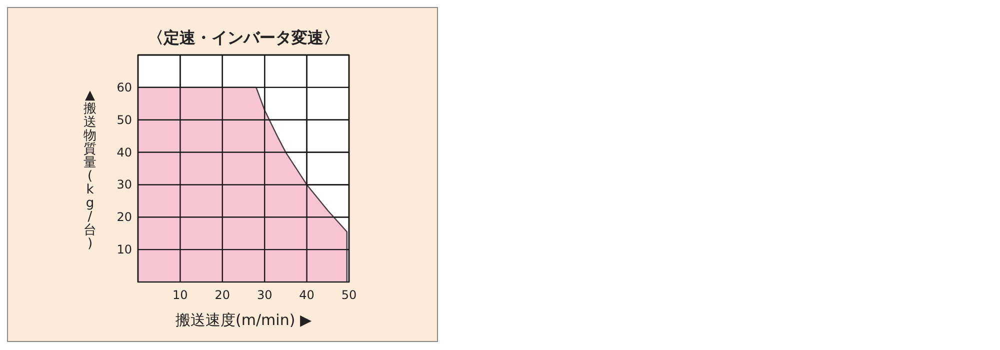 The height and width of the screenshot is (350, 1000). What do you see at coordinates (264, 295) in the screenshot?
I see `x-tick-label: 30` at bounding box center [264, 295].